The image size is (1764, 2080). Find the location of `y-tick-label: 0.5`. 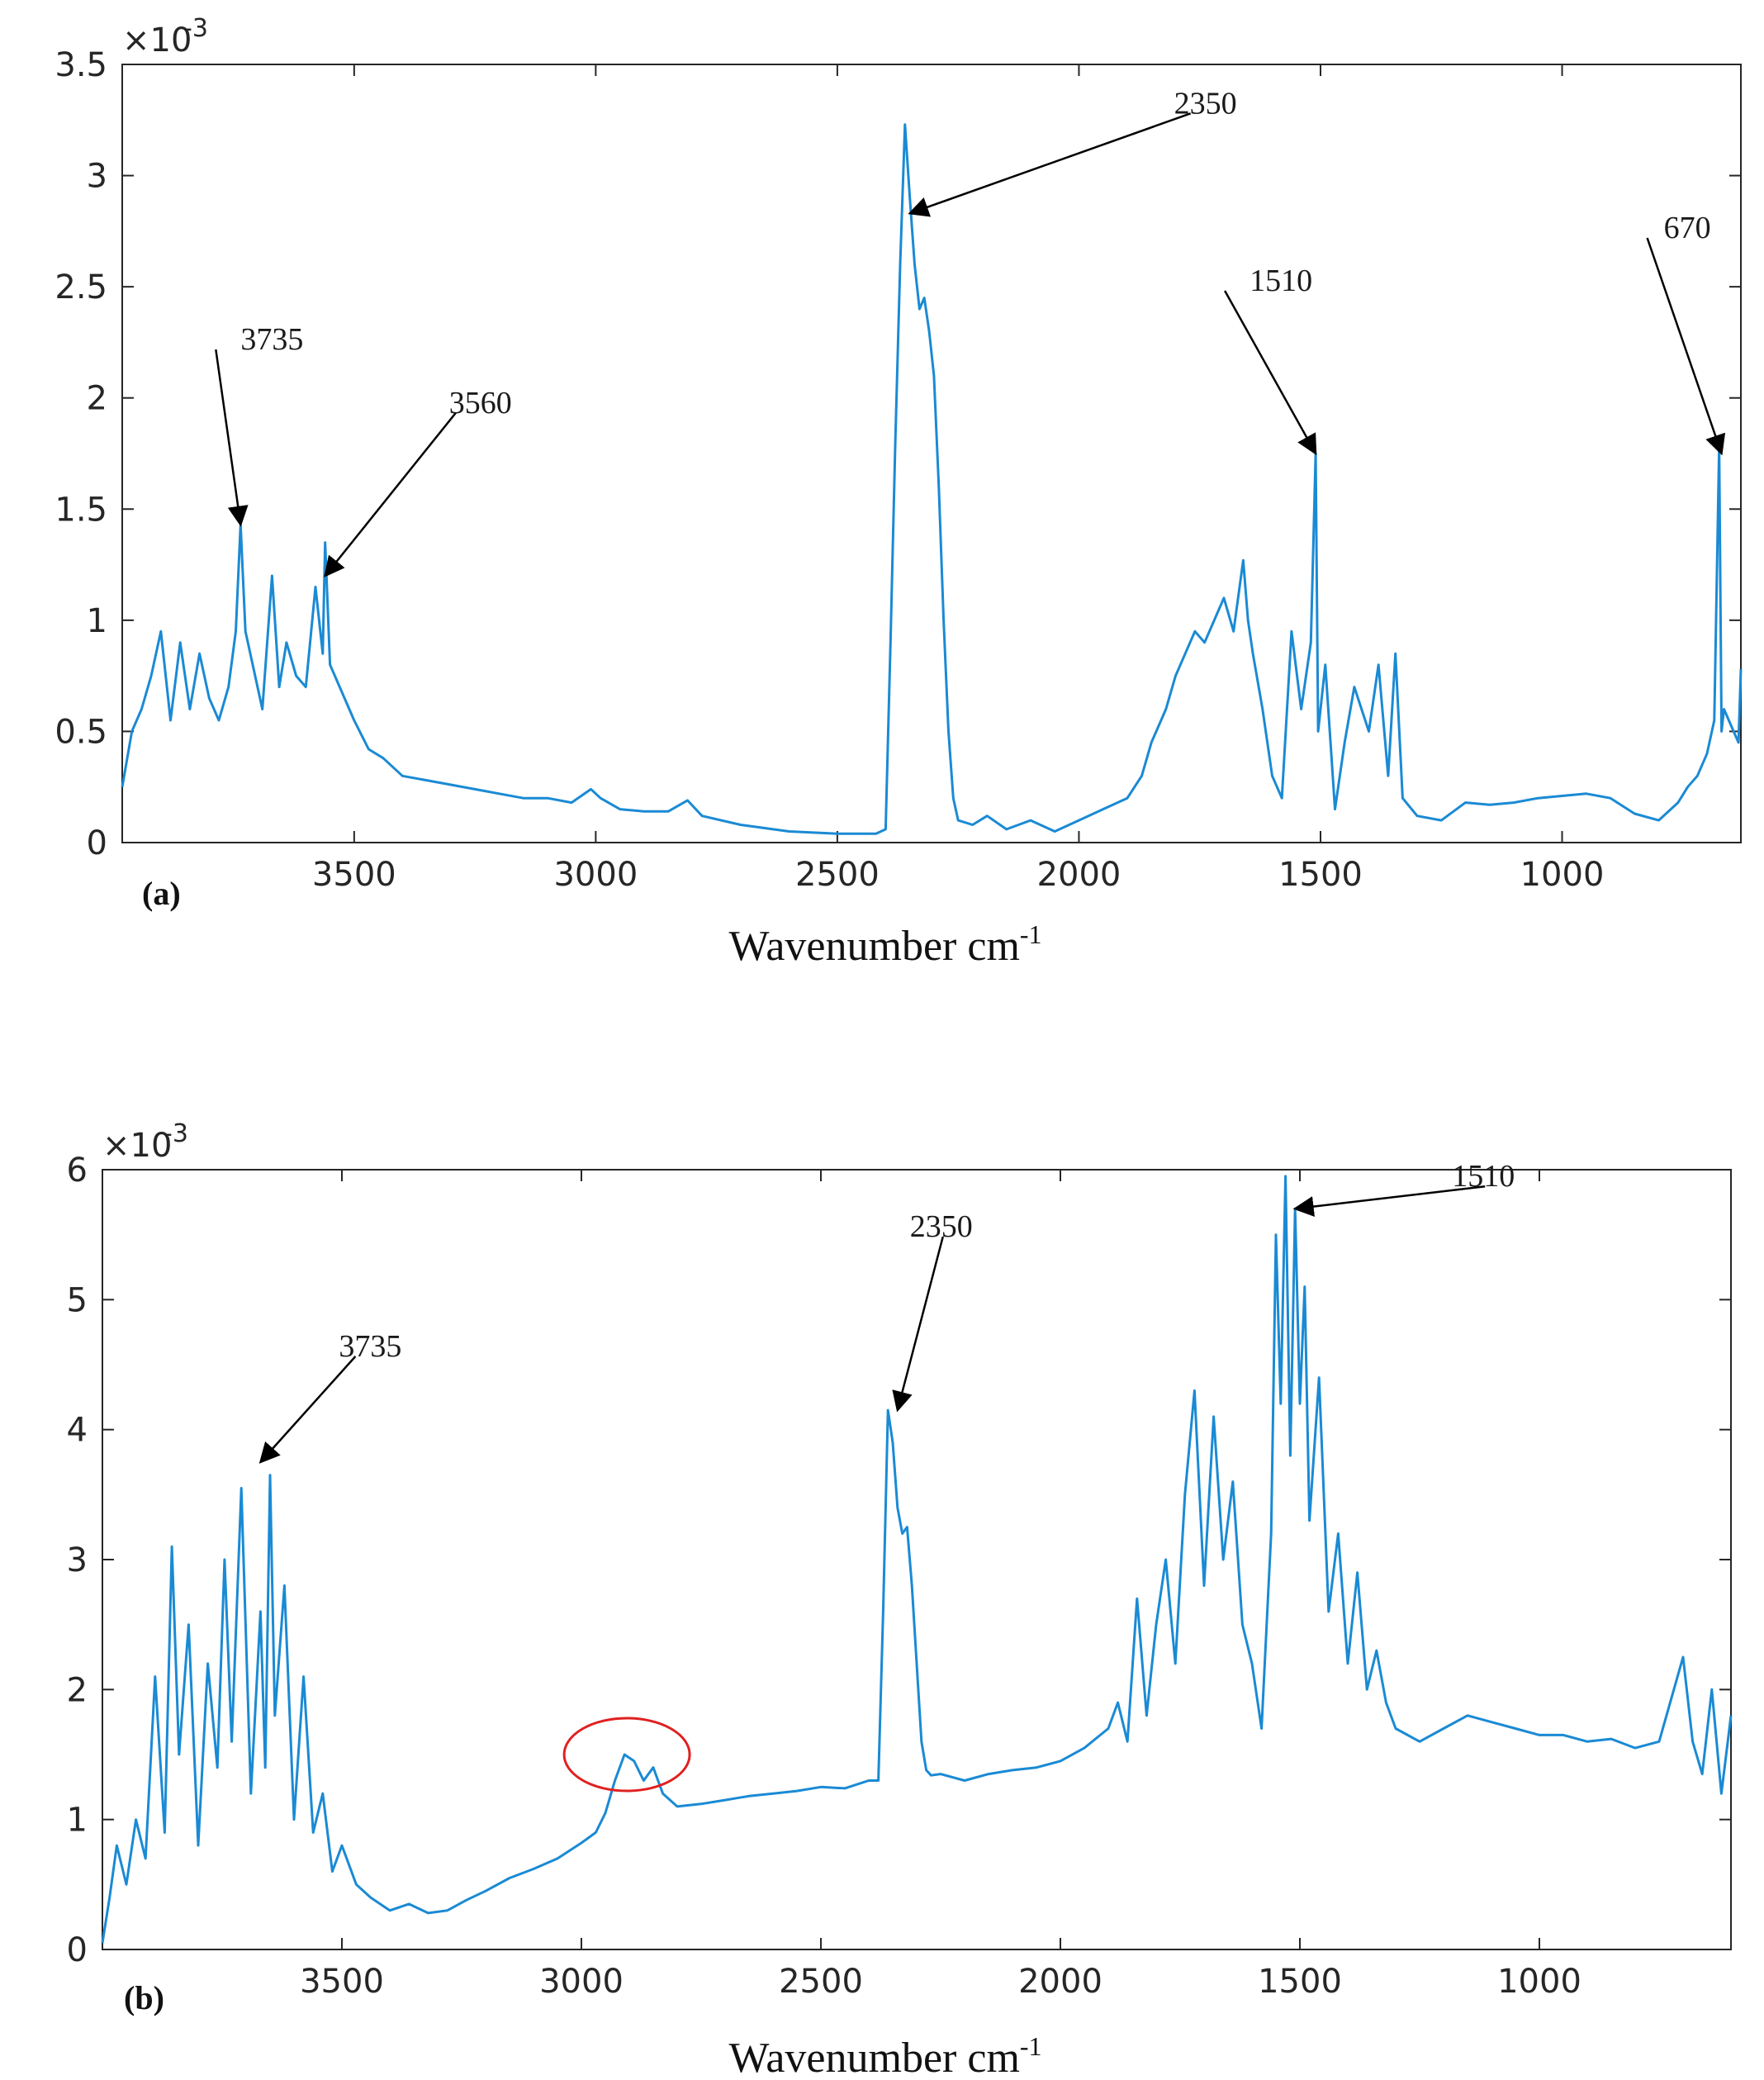

y-tick-label: 0.5 is located at coordinates (81, 732).